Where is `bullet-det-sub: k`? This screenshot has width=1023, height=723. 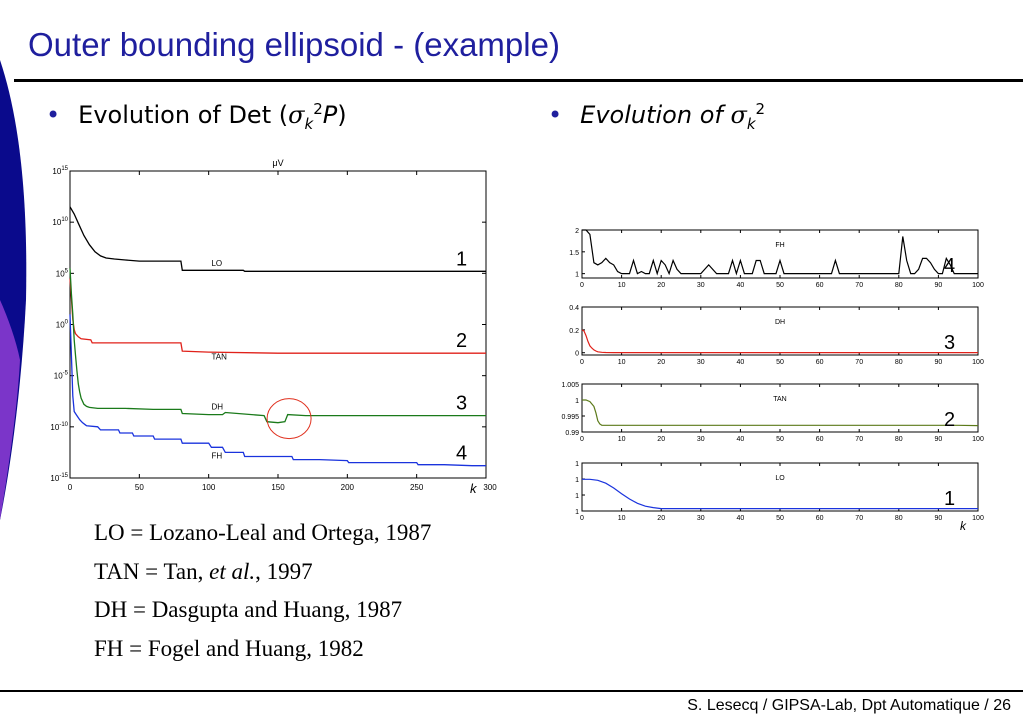 bullet-det-sub: k is located at coordinates (309, 123).